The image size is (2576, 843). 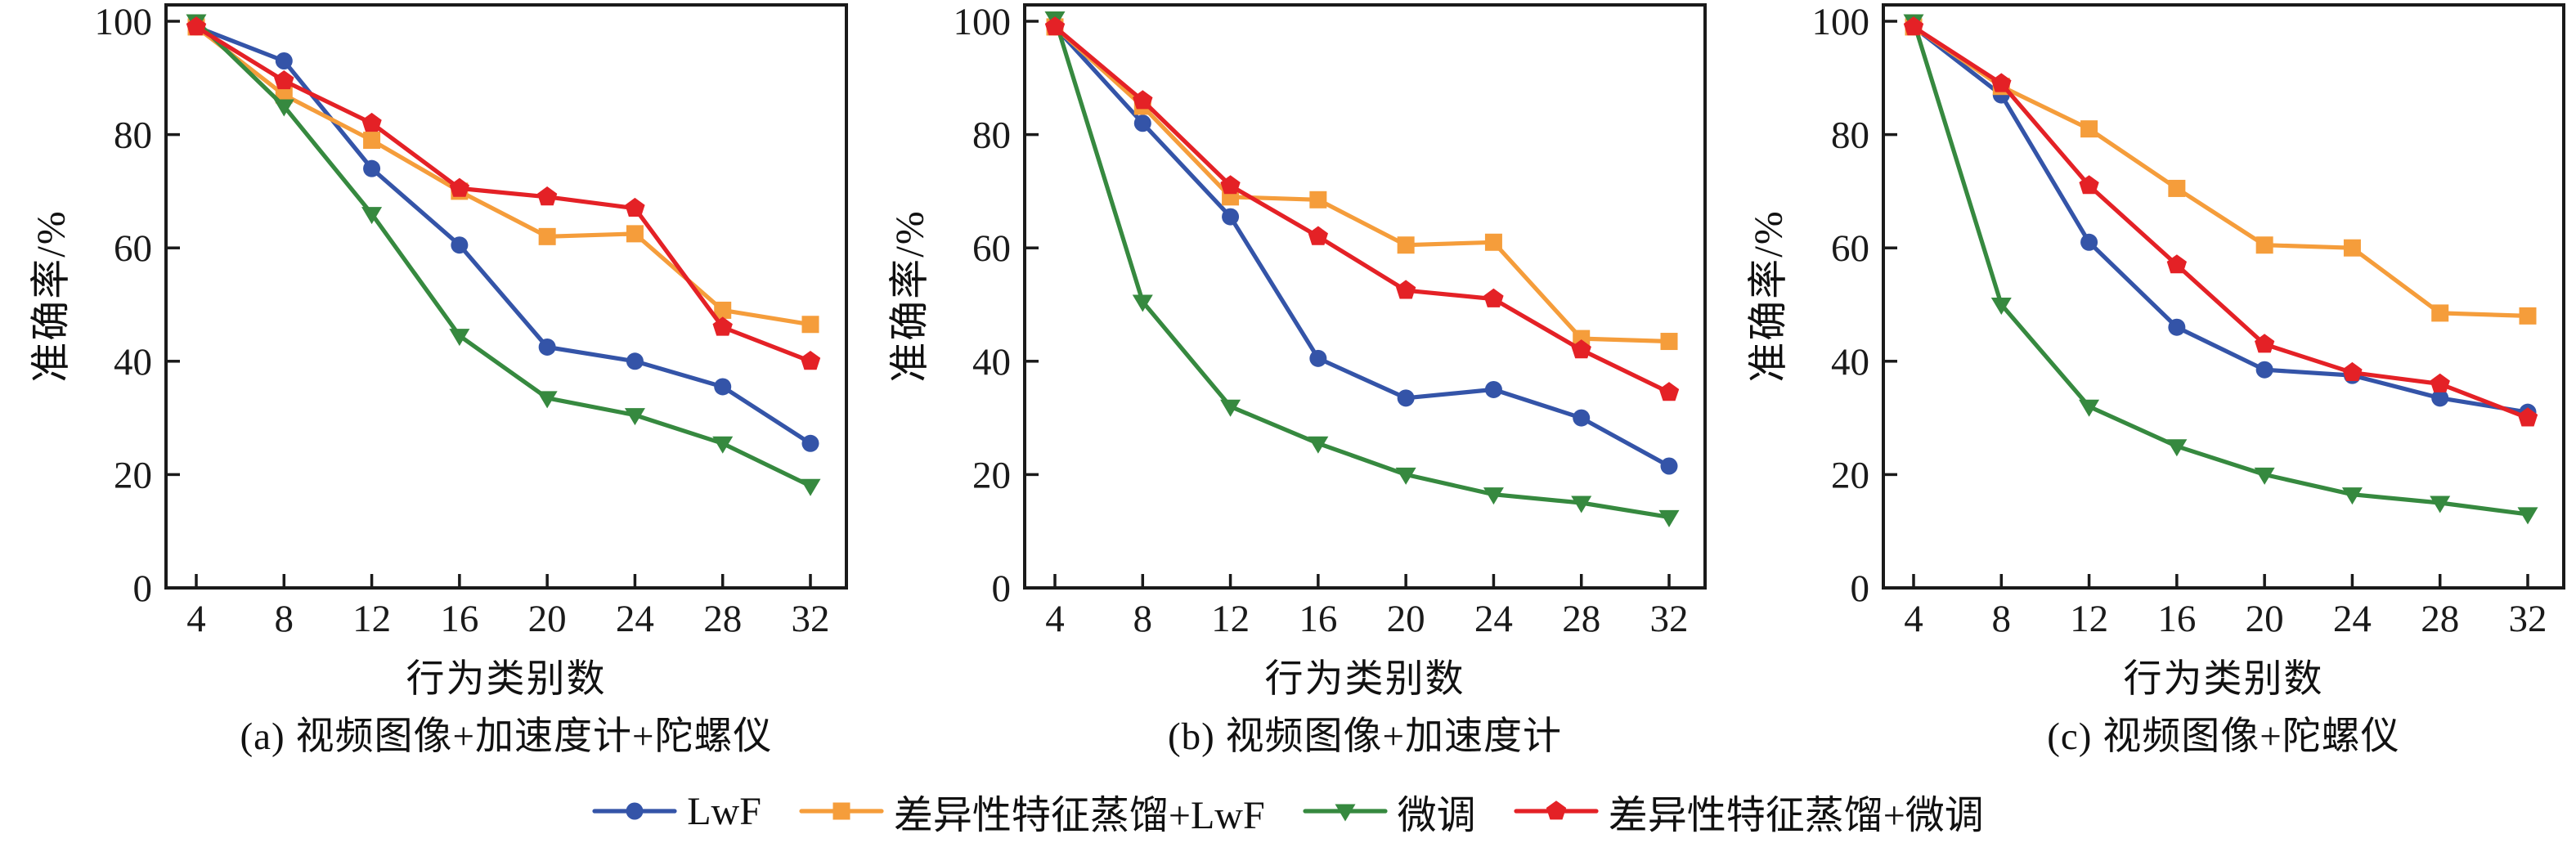 What do you see at coordinates (2220, 222) in the screenshot?
I see `series-line-distill-finetune` at bounding box center [2220, 222].